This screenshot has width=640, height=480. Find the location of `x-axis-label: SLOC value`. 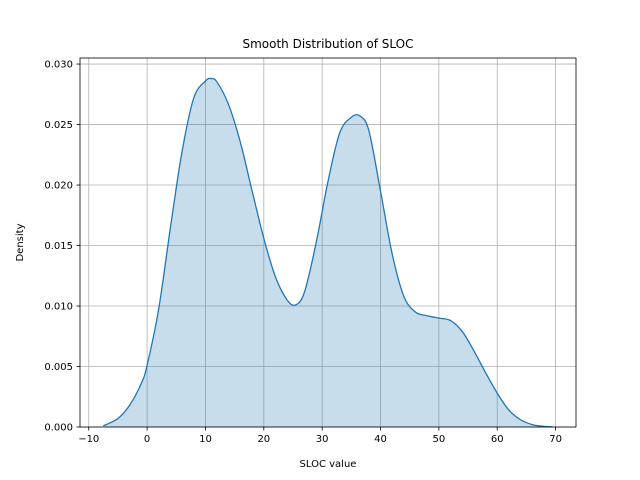

x-axis-label: SLOC value is located at coordinates (328, 464).